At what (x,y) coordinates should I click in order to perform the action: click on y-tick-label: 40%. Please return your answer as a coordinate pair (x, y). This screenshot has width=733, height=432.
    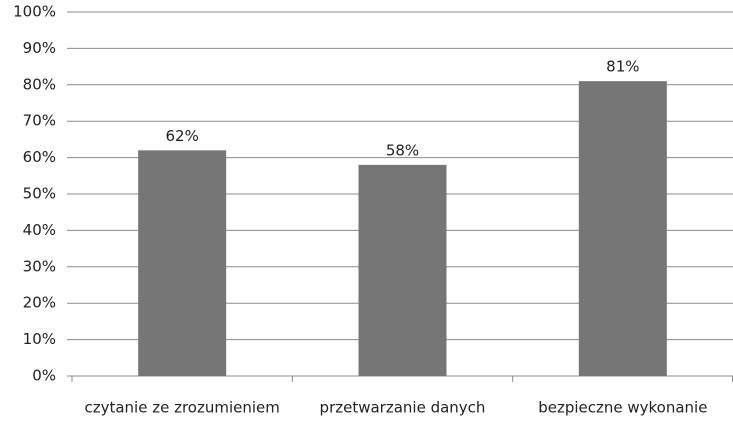
    Looking at the image, I should click on (39, 230).